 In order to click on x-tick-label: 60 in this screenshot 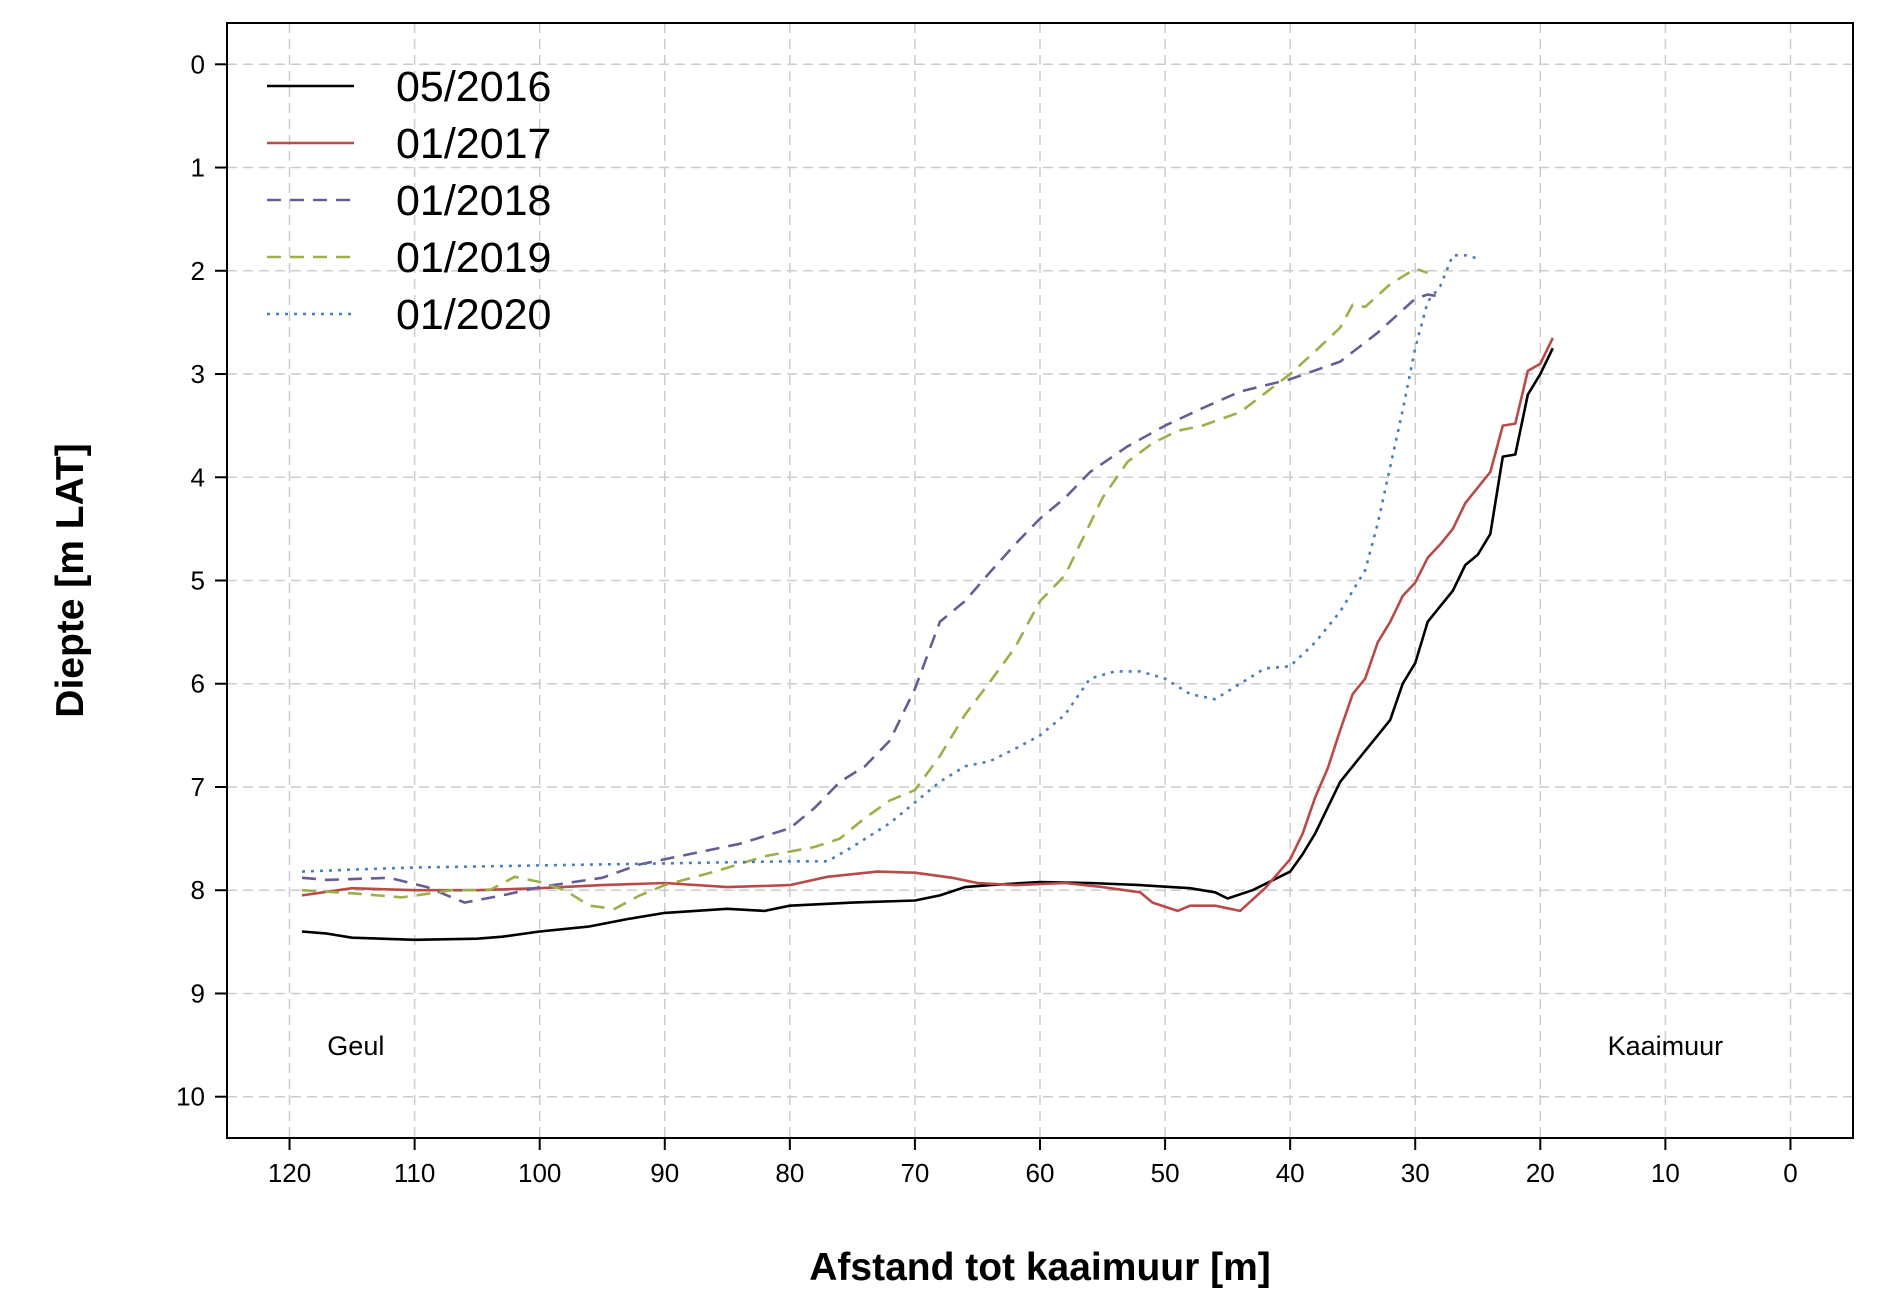, I will do `click(1040, 1173)`.